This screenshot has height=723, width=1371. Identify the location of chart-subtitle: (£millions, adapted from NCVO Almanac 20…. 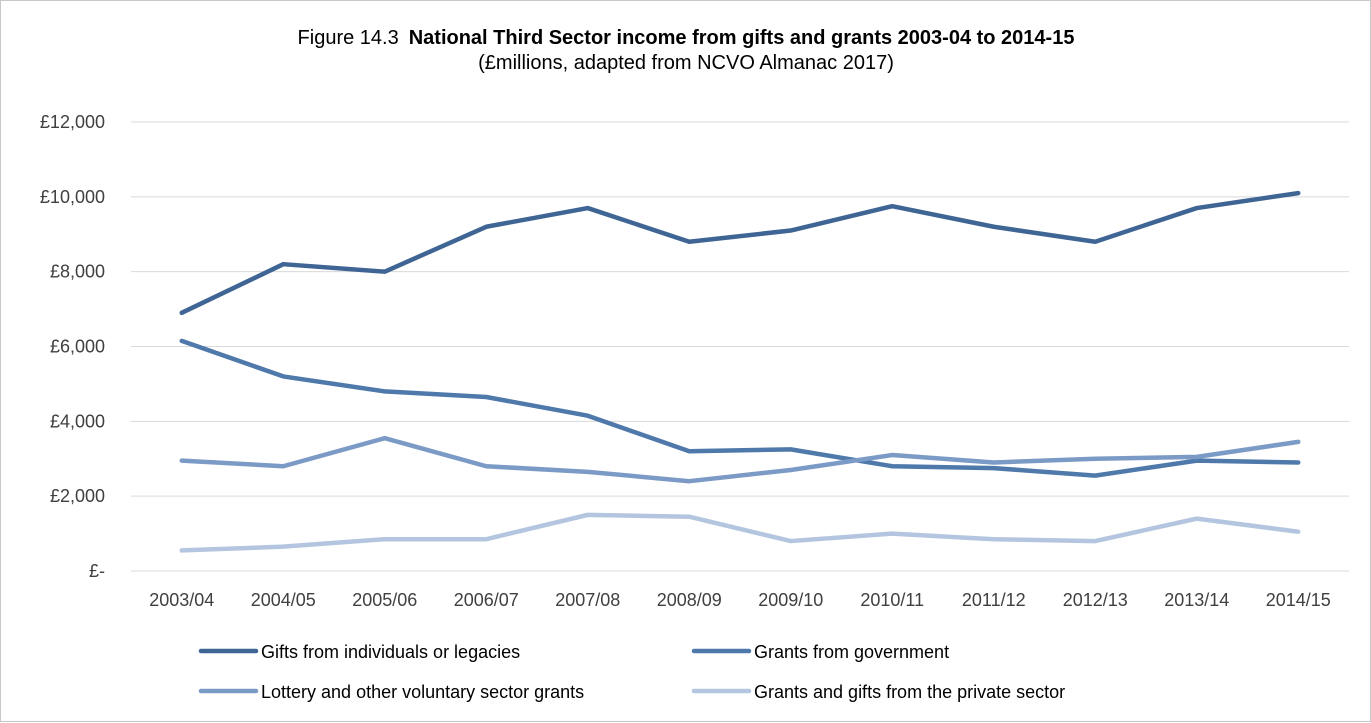
(686, 63).